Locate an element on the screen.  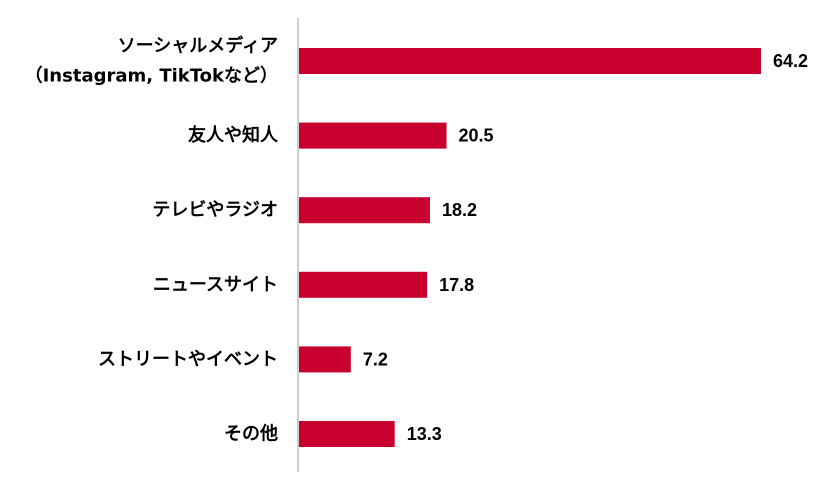
value-label-0: 64.2 is located at coordinates (790, 61).